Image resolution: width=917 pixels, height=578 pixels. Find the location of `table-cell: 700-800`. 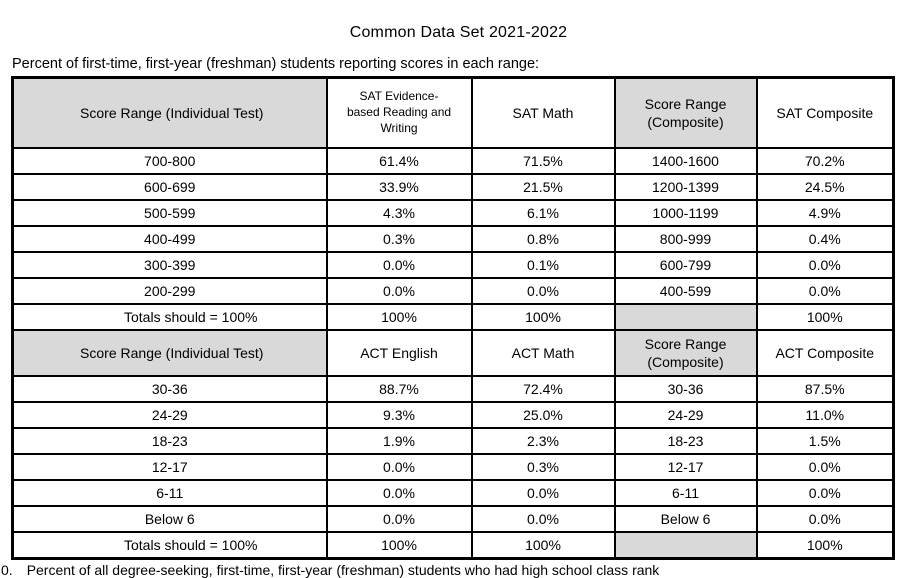

table-cell: 700-800 is located at coordinates (169, 161).